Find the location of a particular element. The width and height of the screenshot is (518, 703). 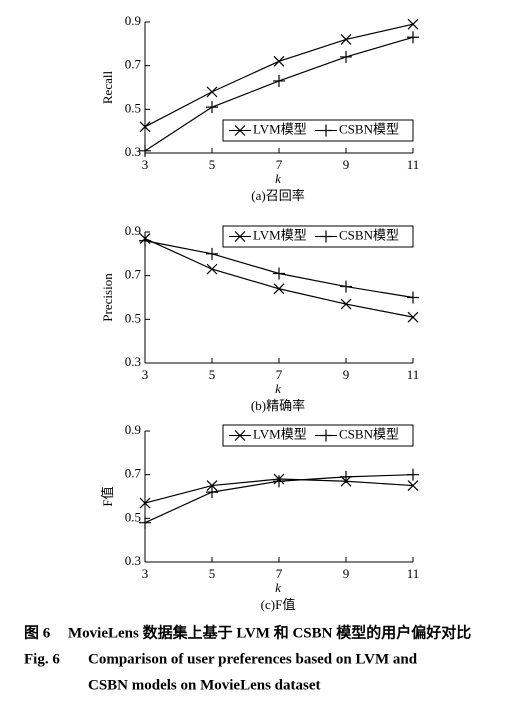

chart-caption: (a)召回率 is located at coordinates (277, 195).